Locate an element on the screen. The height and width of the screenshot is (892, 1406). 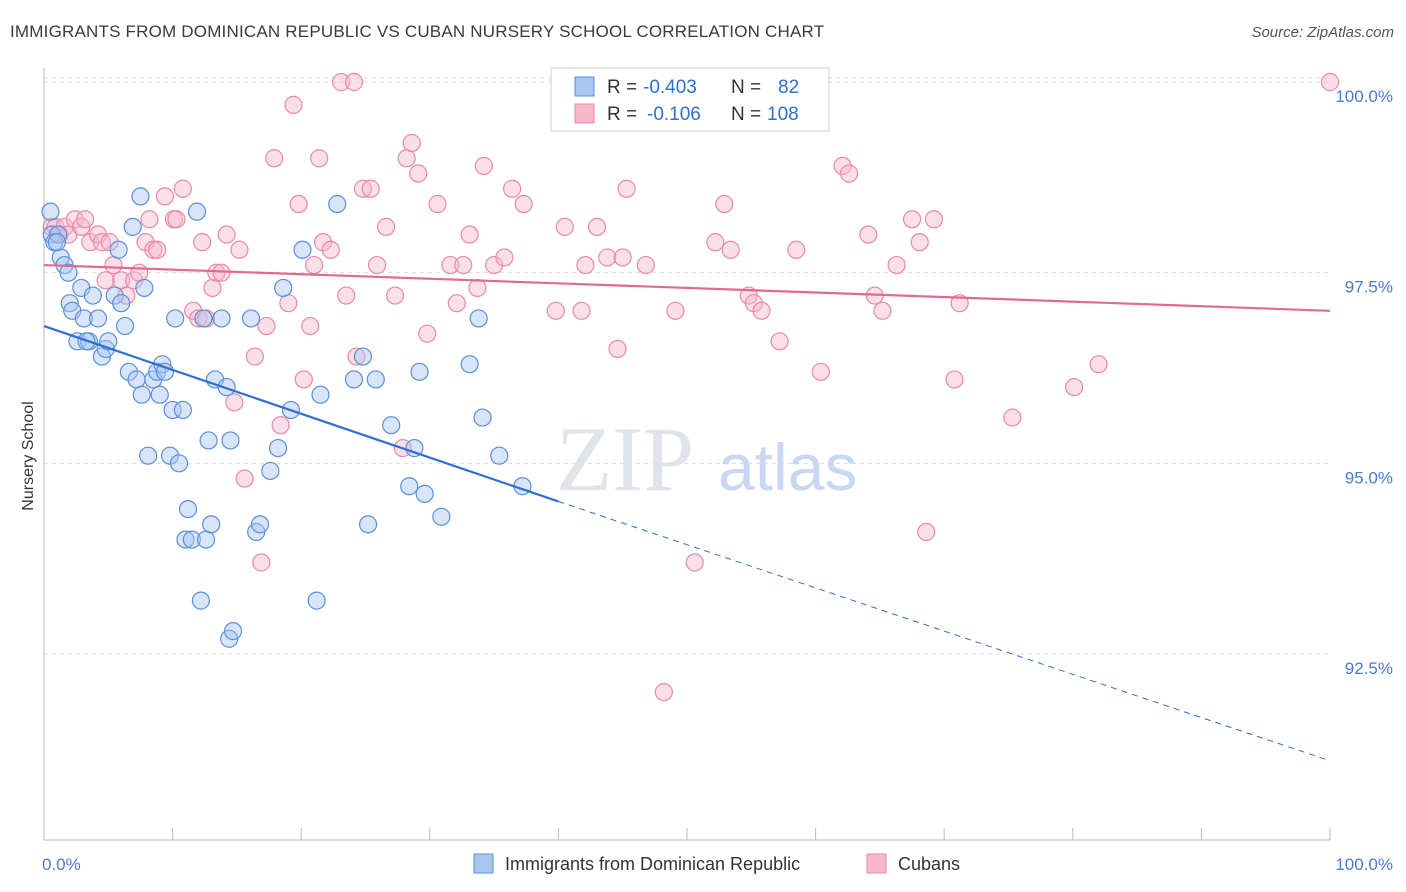
watermark-atlas: atlas is located at coordinates (787, 467).